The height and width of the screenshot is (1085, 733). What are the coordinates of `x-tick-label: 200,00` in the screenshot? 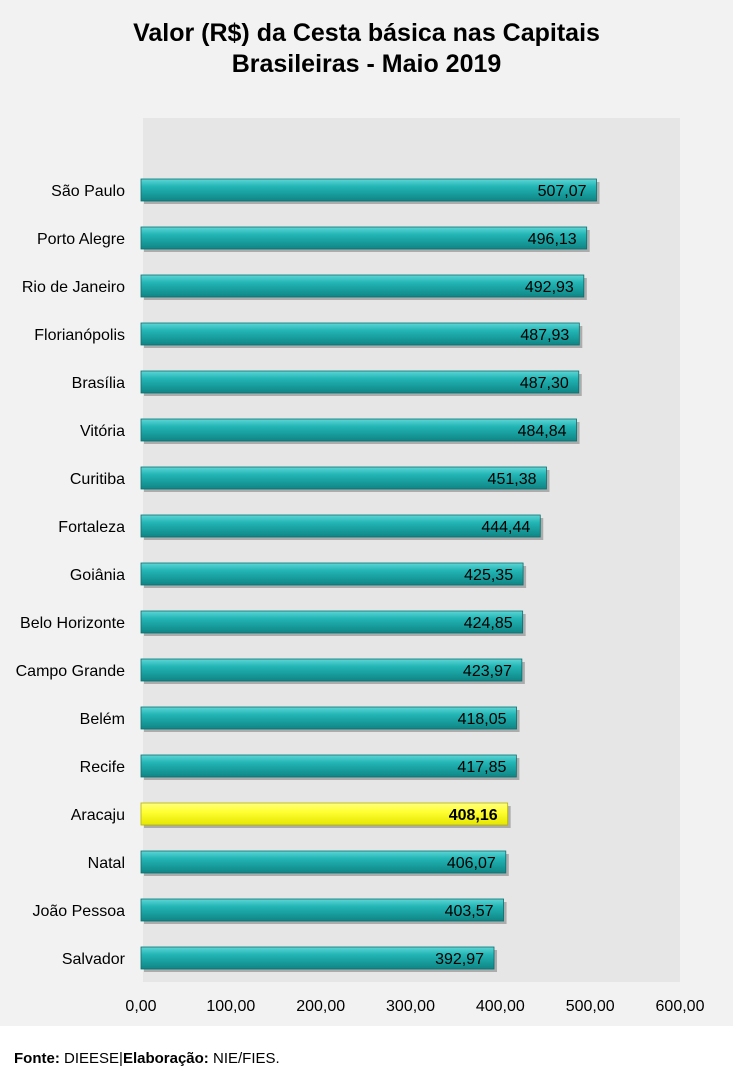 It's located at (320, 1006).